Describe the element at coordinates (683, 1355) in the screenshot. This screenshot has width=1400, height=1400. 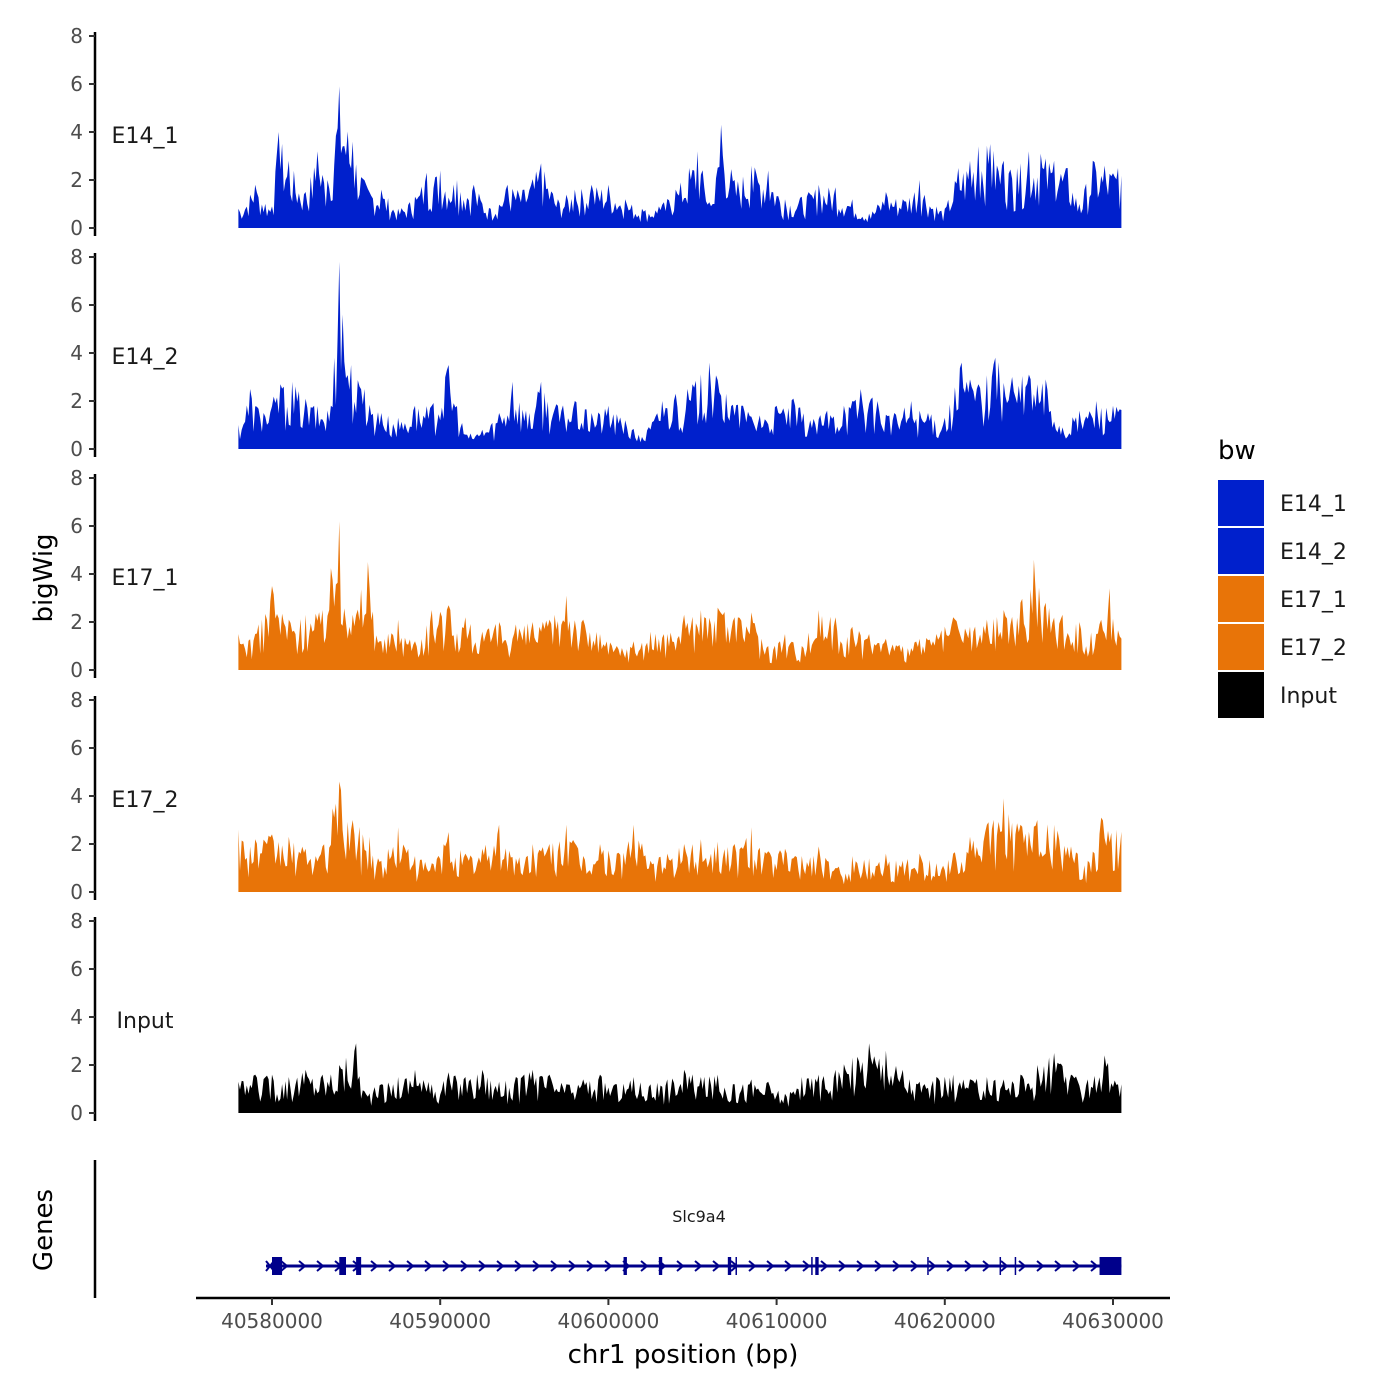
I see `x-axis-title: chr1 position (bp)` at that location.